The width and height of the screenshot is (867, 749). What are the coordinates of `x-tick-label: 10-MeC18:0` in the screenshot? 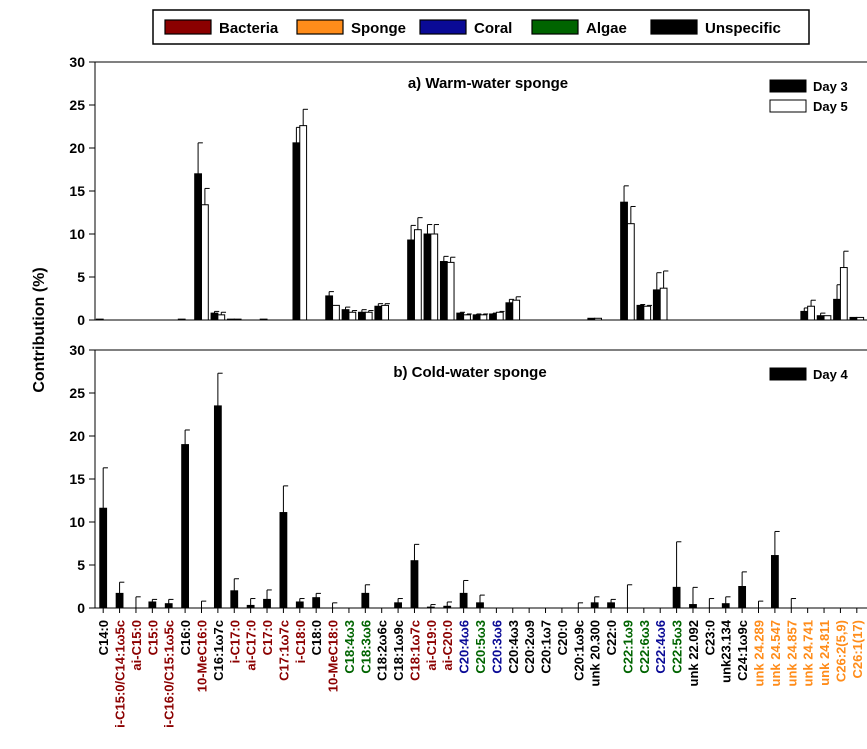 It's located at (333, 656).